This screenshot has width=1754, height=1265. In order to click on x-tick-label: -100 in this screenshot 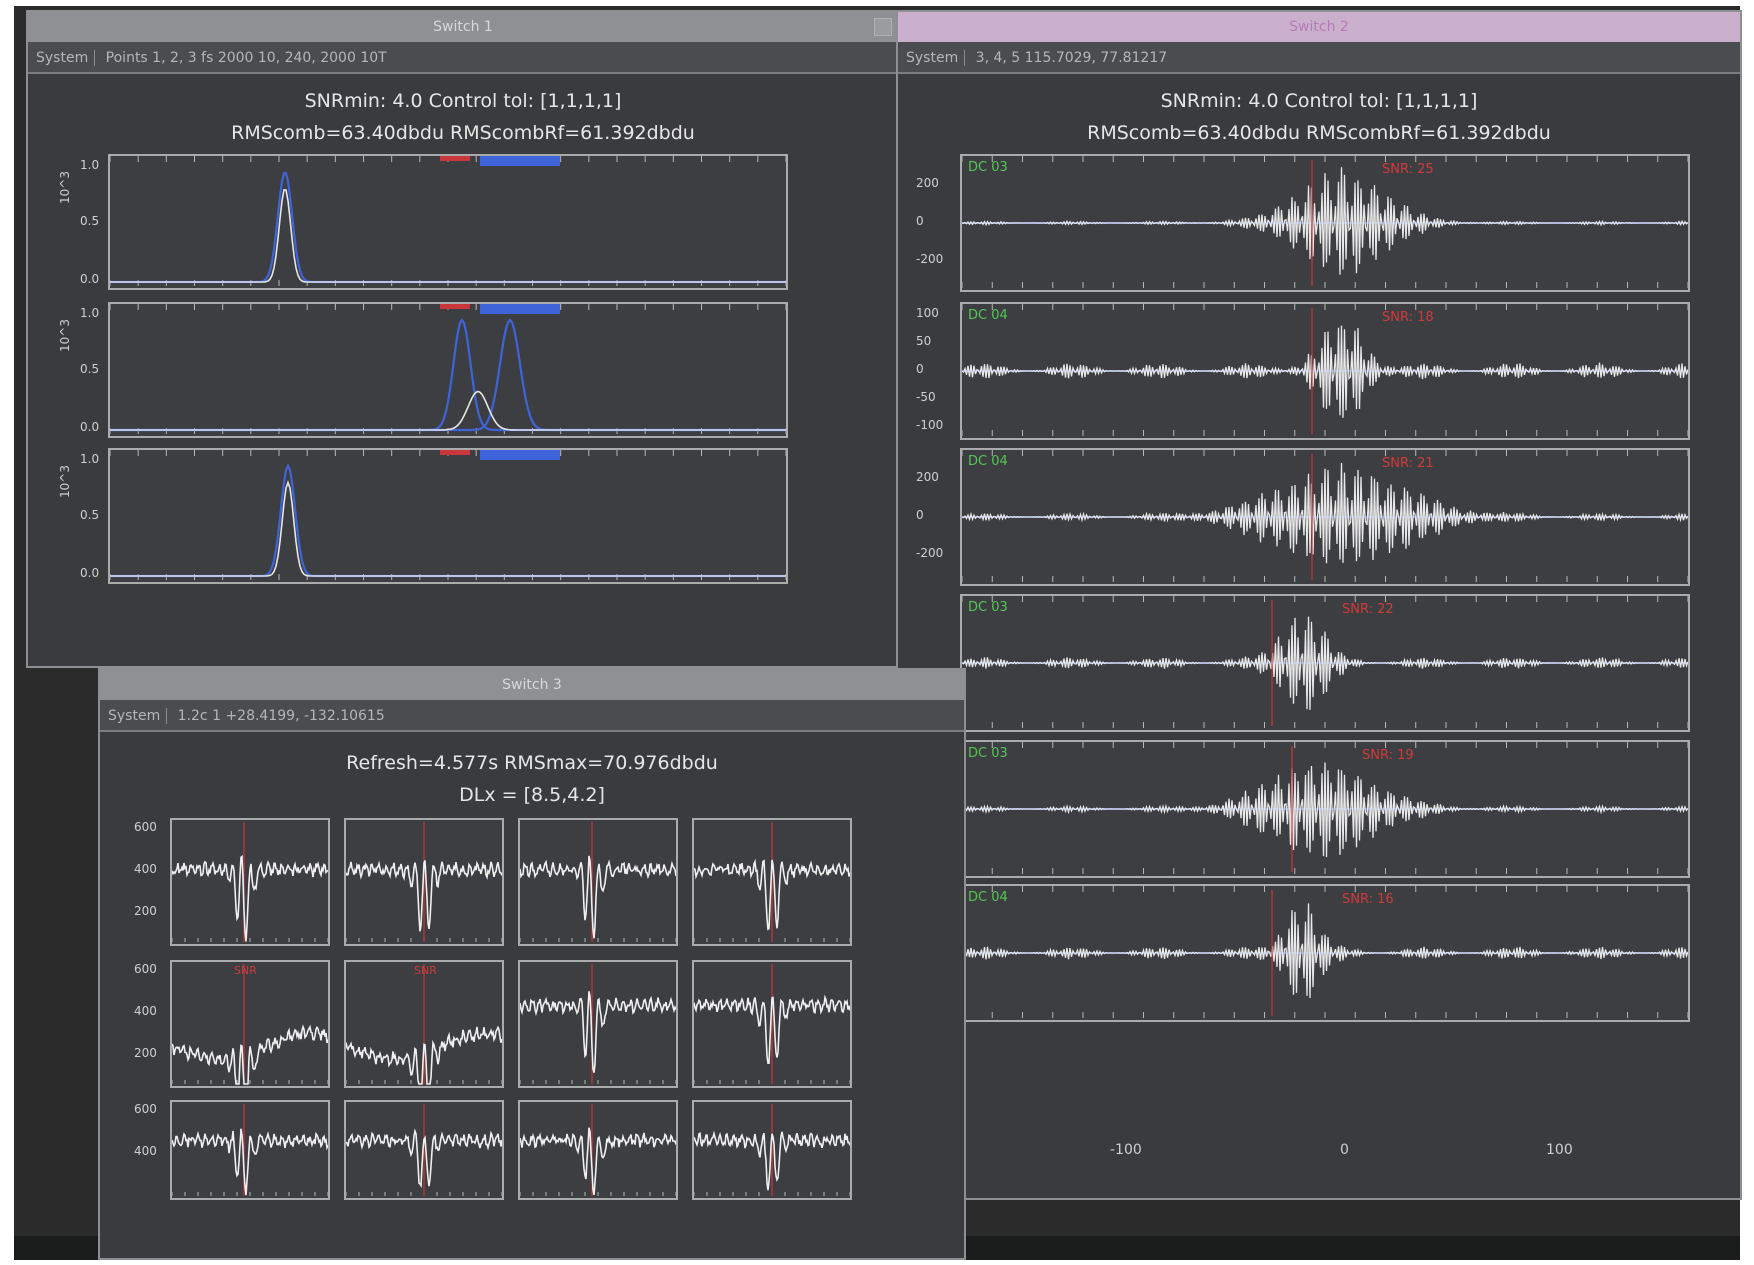, I will do `click(1126, 1150)`.